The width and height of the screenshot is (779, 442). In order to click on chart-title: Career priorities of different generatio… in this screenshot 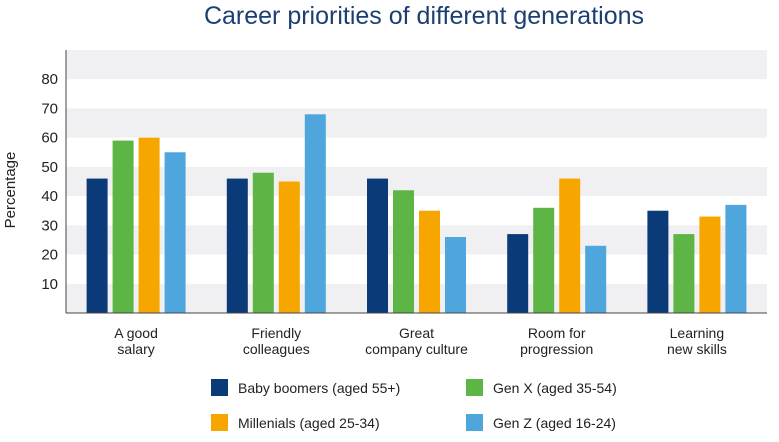, I will do `click(424, 16)`.